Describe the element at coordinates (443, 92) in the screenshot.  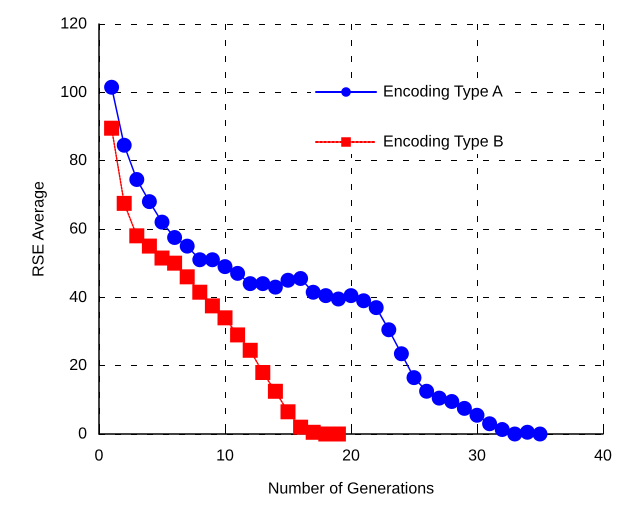
I see `legend-label: Encoding Type A` at that location.